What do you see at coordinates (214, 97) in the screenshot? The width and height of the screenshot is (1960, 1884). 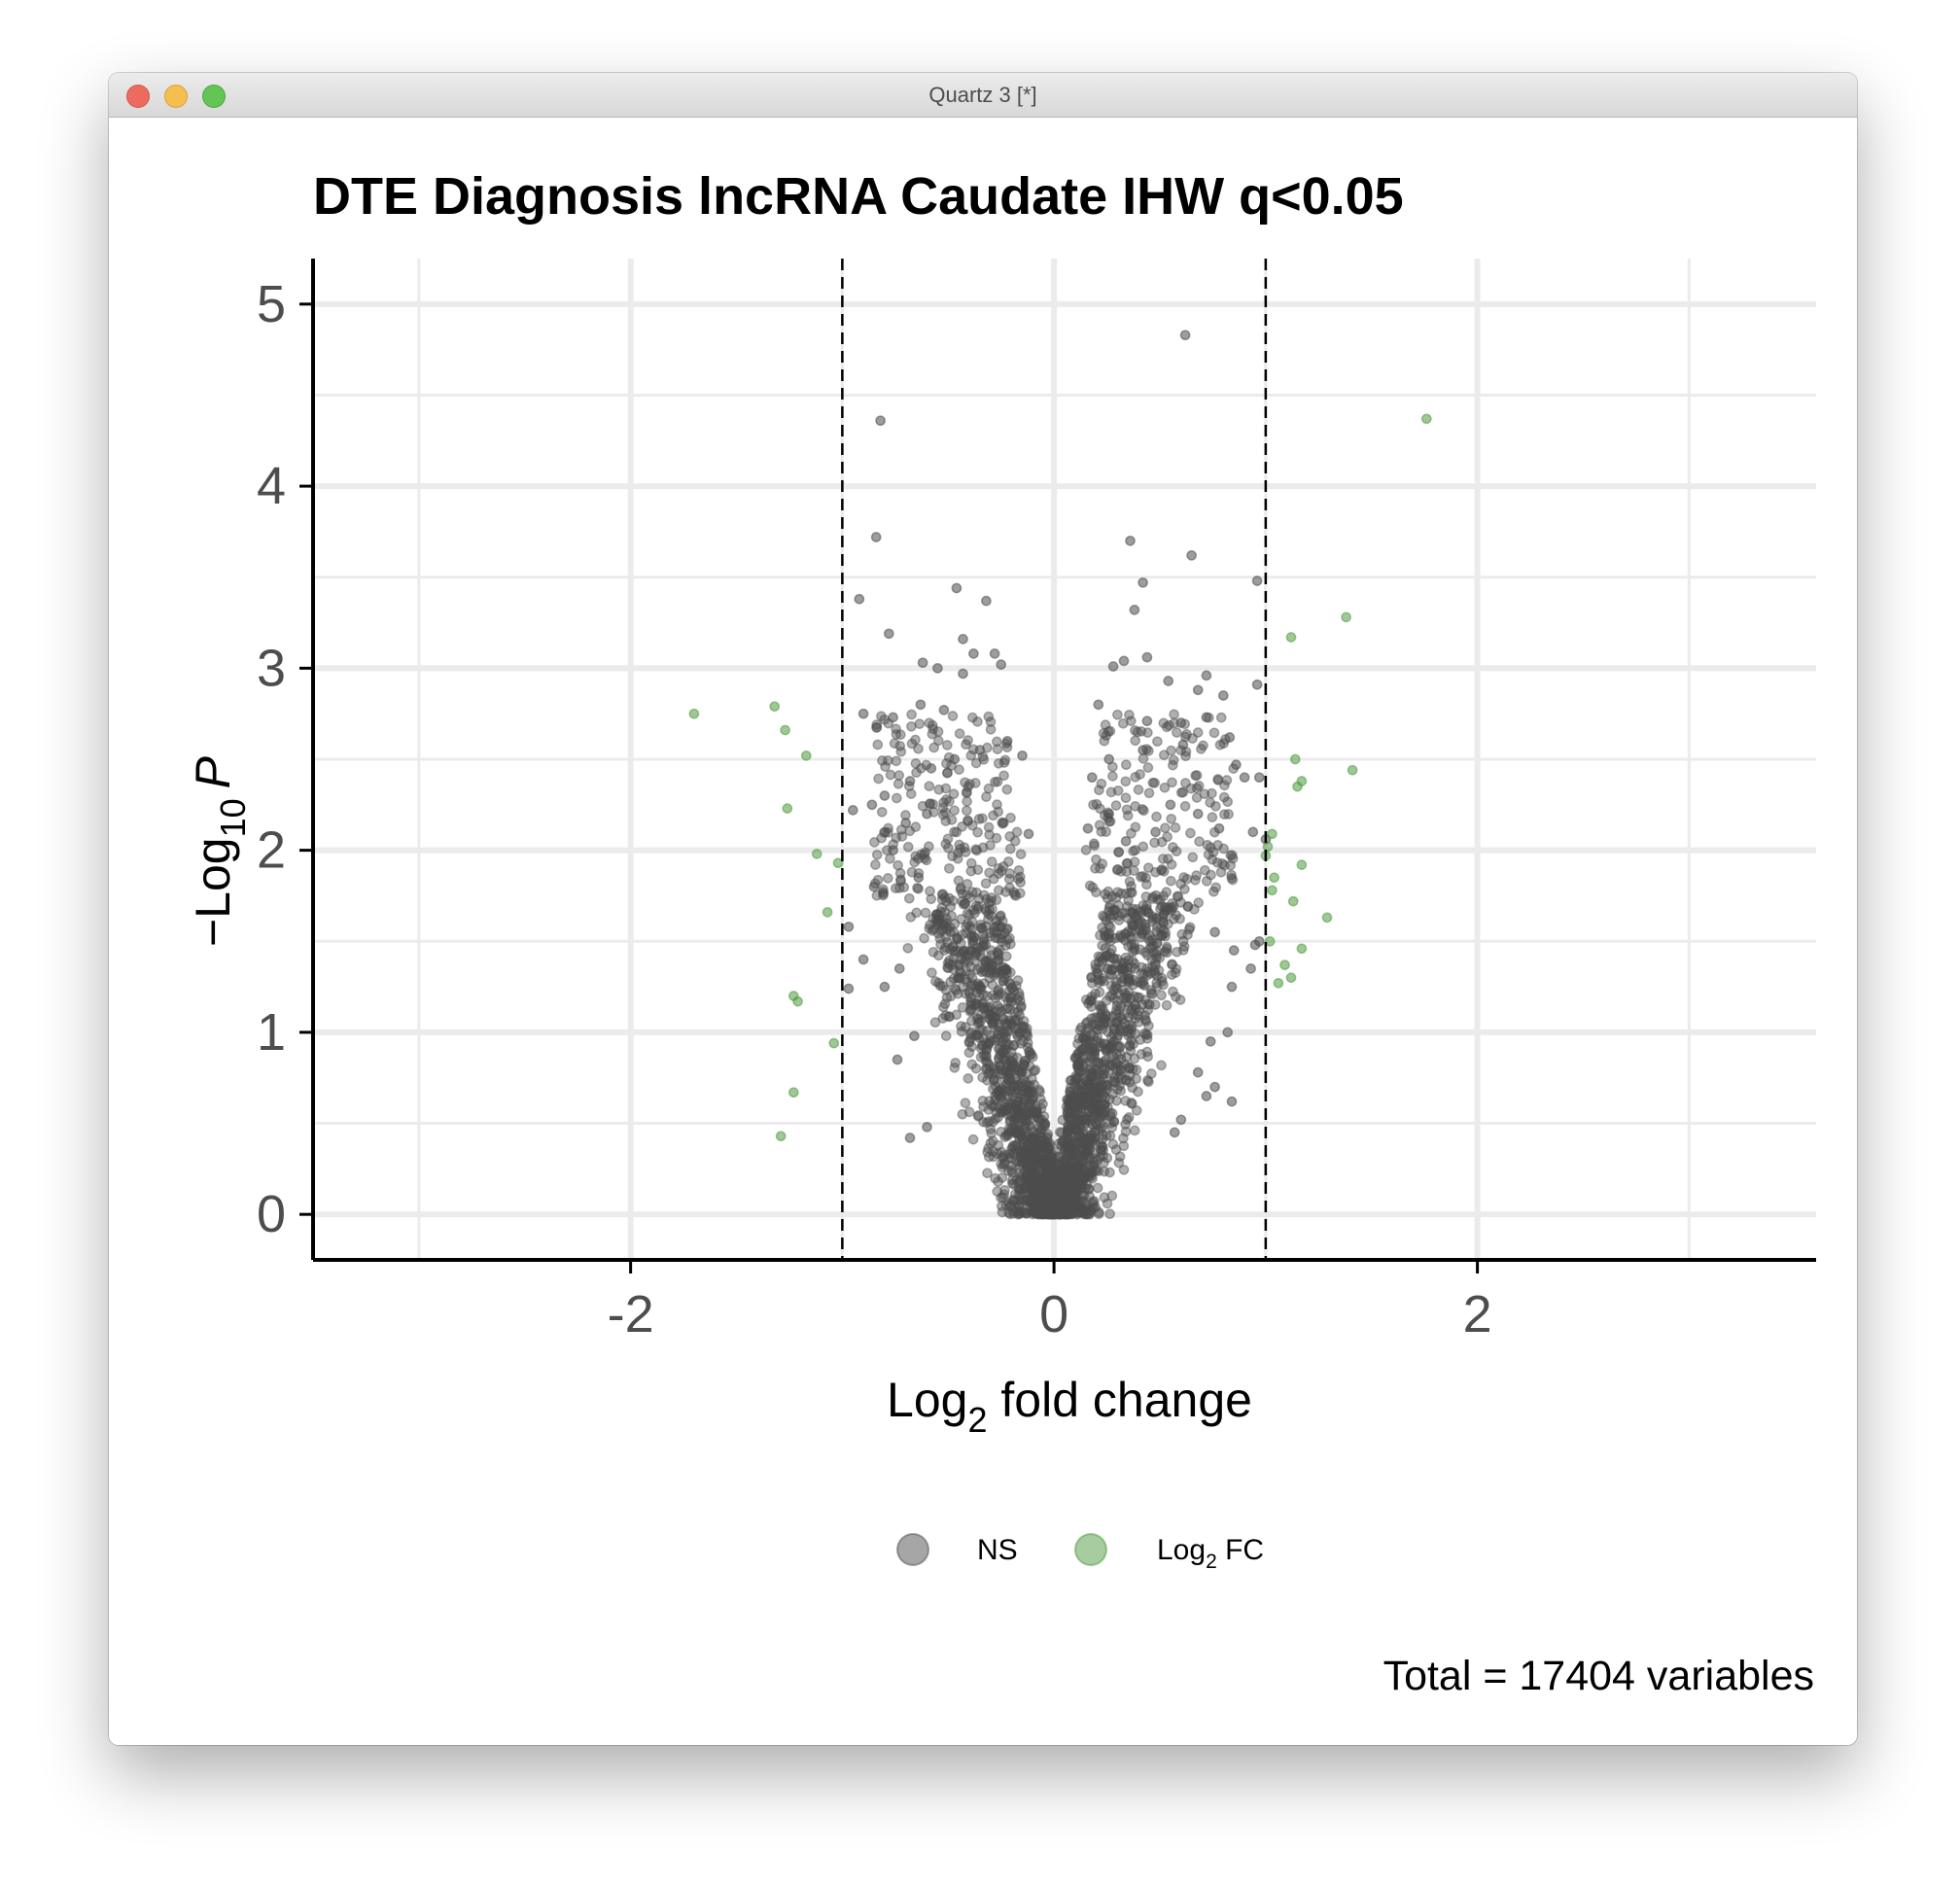 I see `zoom-window-button` at bounding box center [214, 97].